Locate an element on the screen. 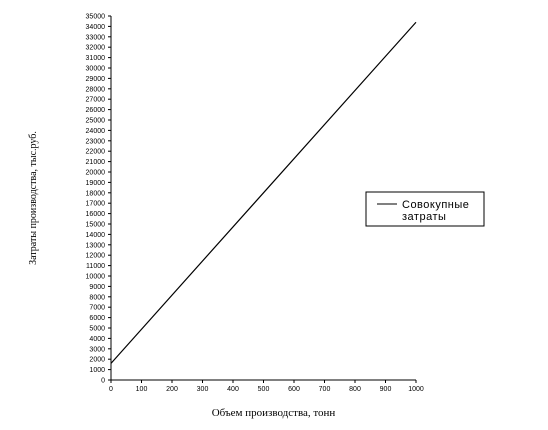 The image size is (548, 430). y-tick-label: 14000 is located at coordinates (96, 235).